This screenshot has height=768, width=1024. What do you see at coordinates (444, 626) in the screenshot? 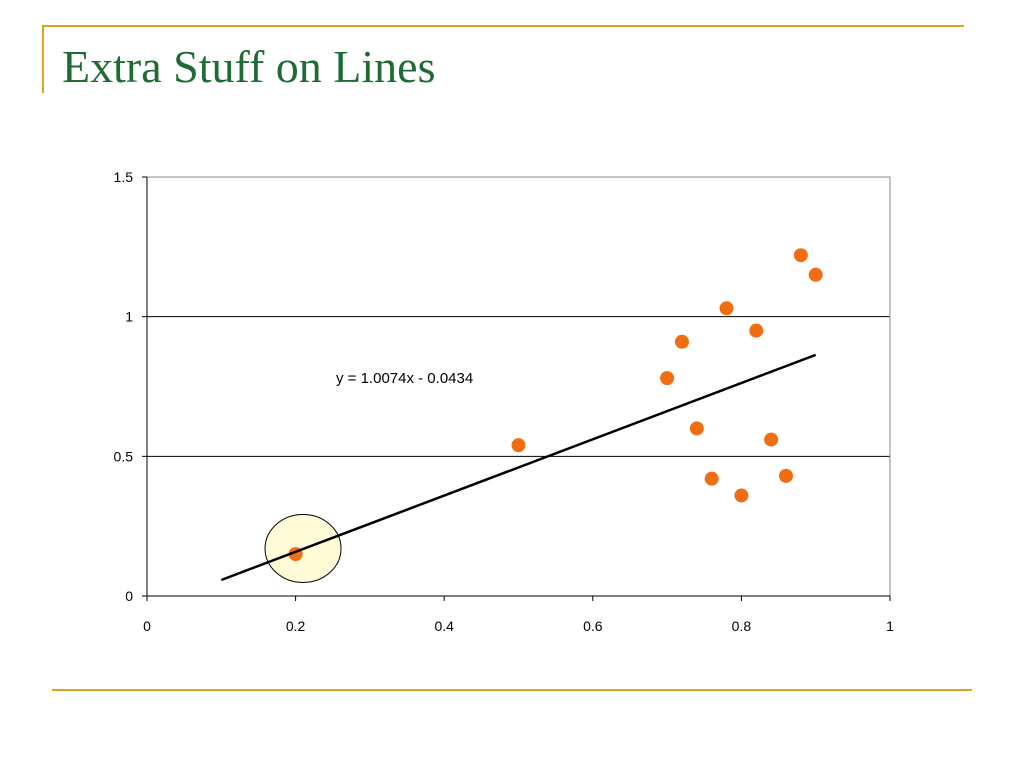
I see `x-tick-label: 0.4` at bounding box center [444, 626].